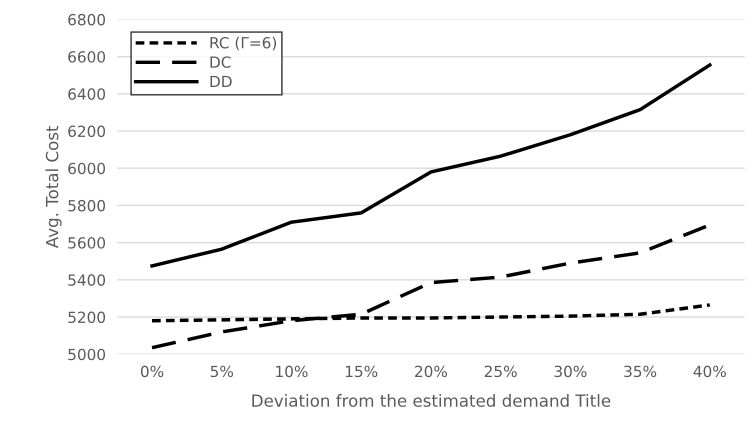 This screenshot has width=756, height=432. What do you see at coordinates (500, 372) in the screenshot?
I see `x-tick-label: 25%` at bounding box center [500, 372].